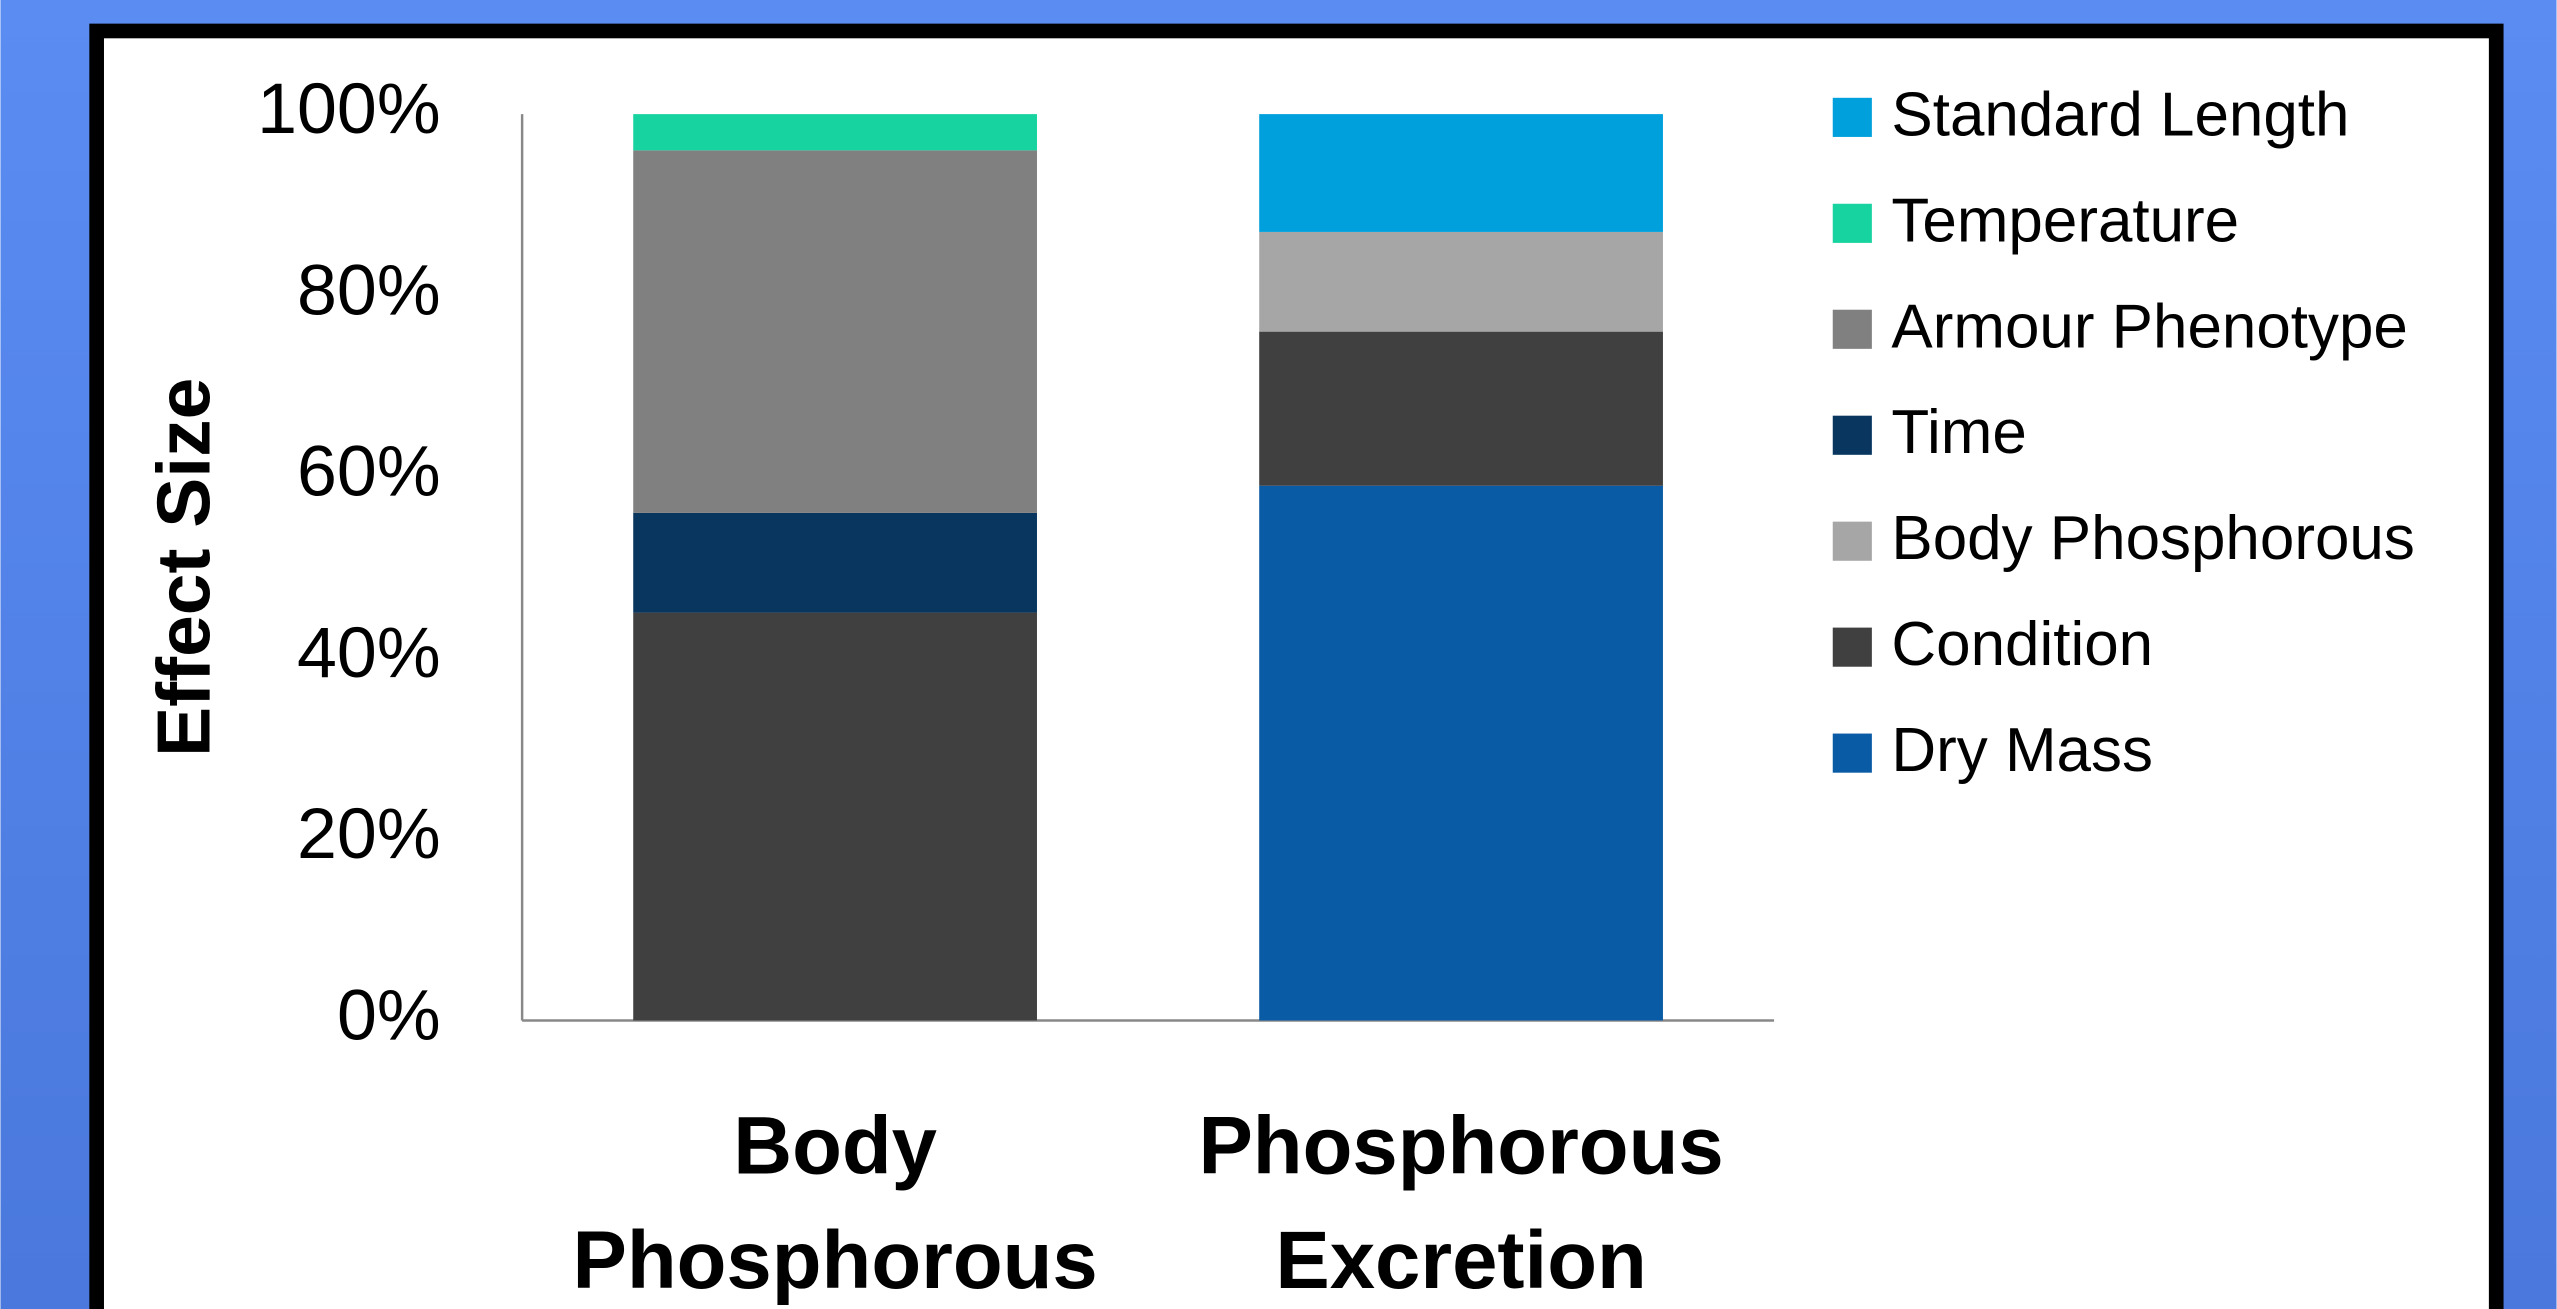  I want to click on x-tick-label-box: Body Phosphorous, so click(835, 1203).